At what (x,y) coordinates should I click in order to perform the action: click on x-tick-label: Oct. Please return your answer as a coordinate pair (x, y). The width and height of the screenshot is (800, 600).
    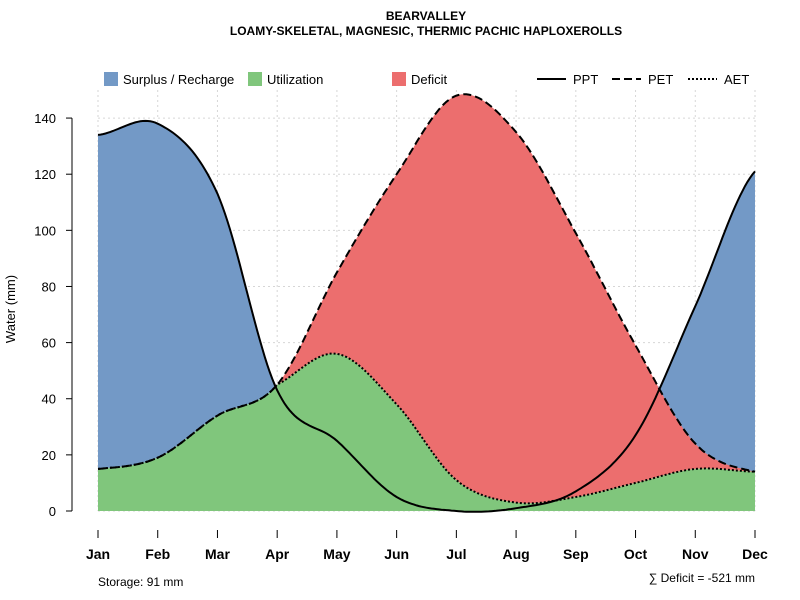
    Looking at the image, I should click on (636, 554).